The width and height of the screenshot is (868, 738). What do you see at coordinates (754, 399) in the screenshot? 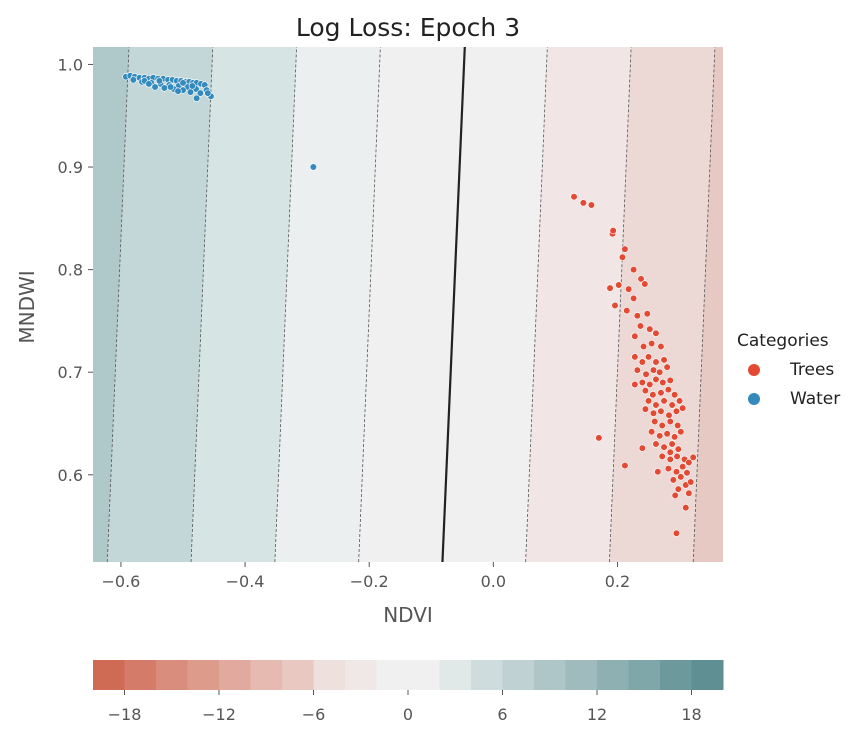
I see `legend-marker-water` at bounding box center [754, 399].